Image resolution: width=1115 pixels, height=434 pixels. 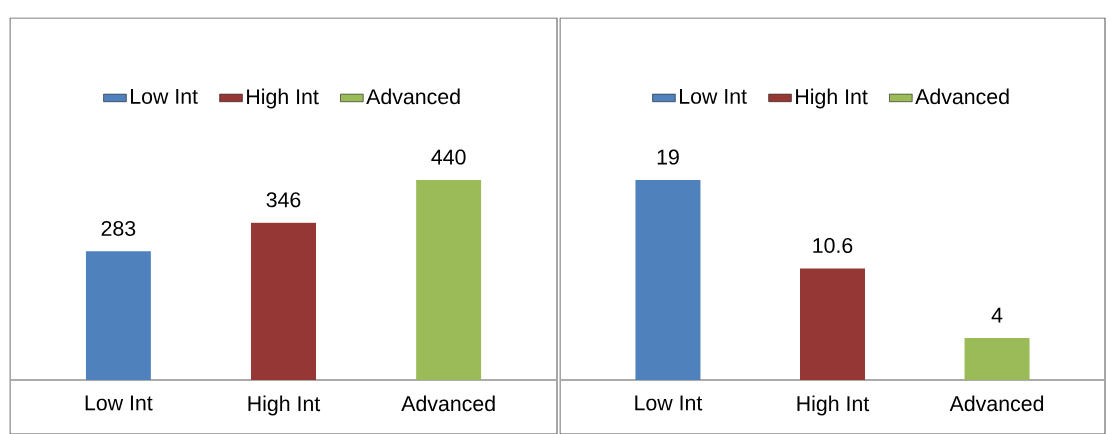 I want to click on data-label: 346, so click(x=283, y=200).